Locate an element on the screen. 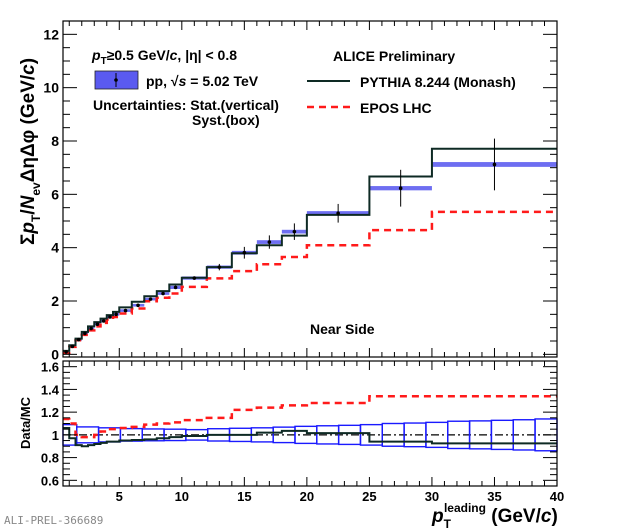 This screenshot has height=530, width=620. x-tick-label: 40 is located at coordinates (557, 496).